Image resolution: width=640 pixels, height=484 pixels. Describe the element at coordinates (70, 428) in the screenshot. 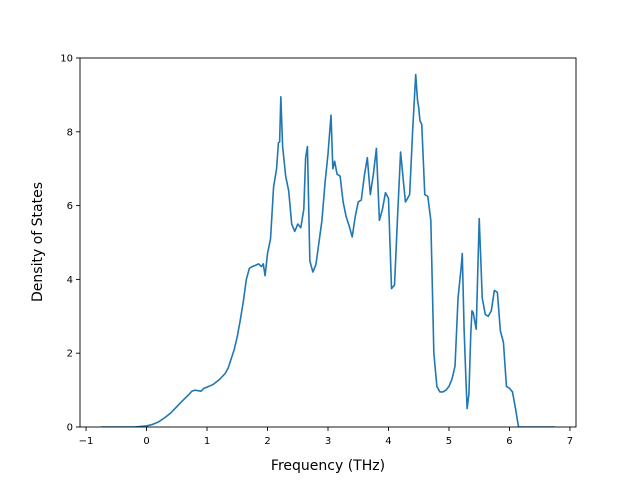

I see `y-tick-label-0: 0` at that location.